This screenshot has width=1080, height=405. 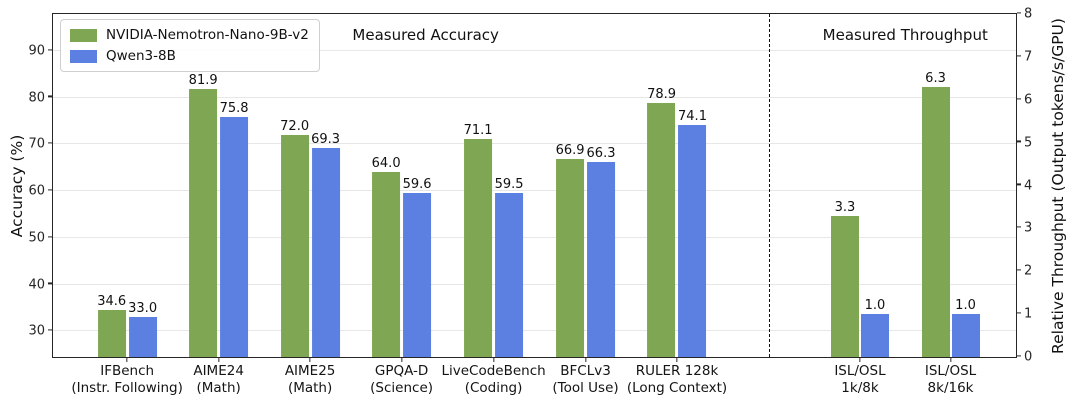 What do you see at coordinates (677, 387) in the screenshot?
I see `x-tick-label-line2: (Long Context)` at bounding box center [677, 387].